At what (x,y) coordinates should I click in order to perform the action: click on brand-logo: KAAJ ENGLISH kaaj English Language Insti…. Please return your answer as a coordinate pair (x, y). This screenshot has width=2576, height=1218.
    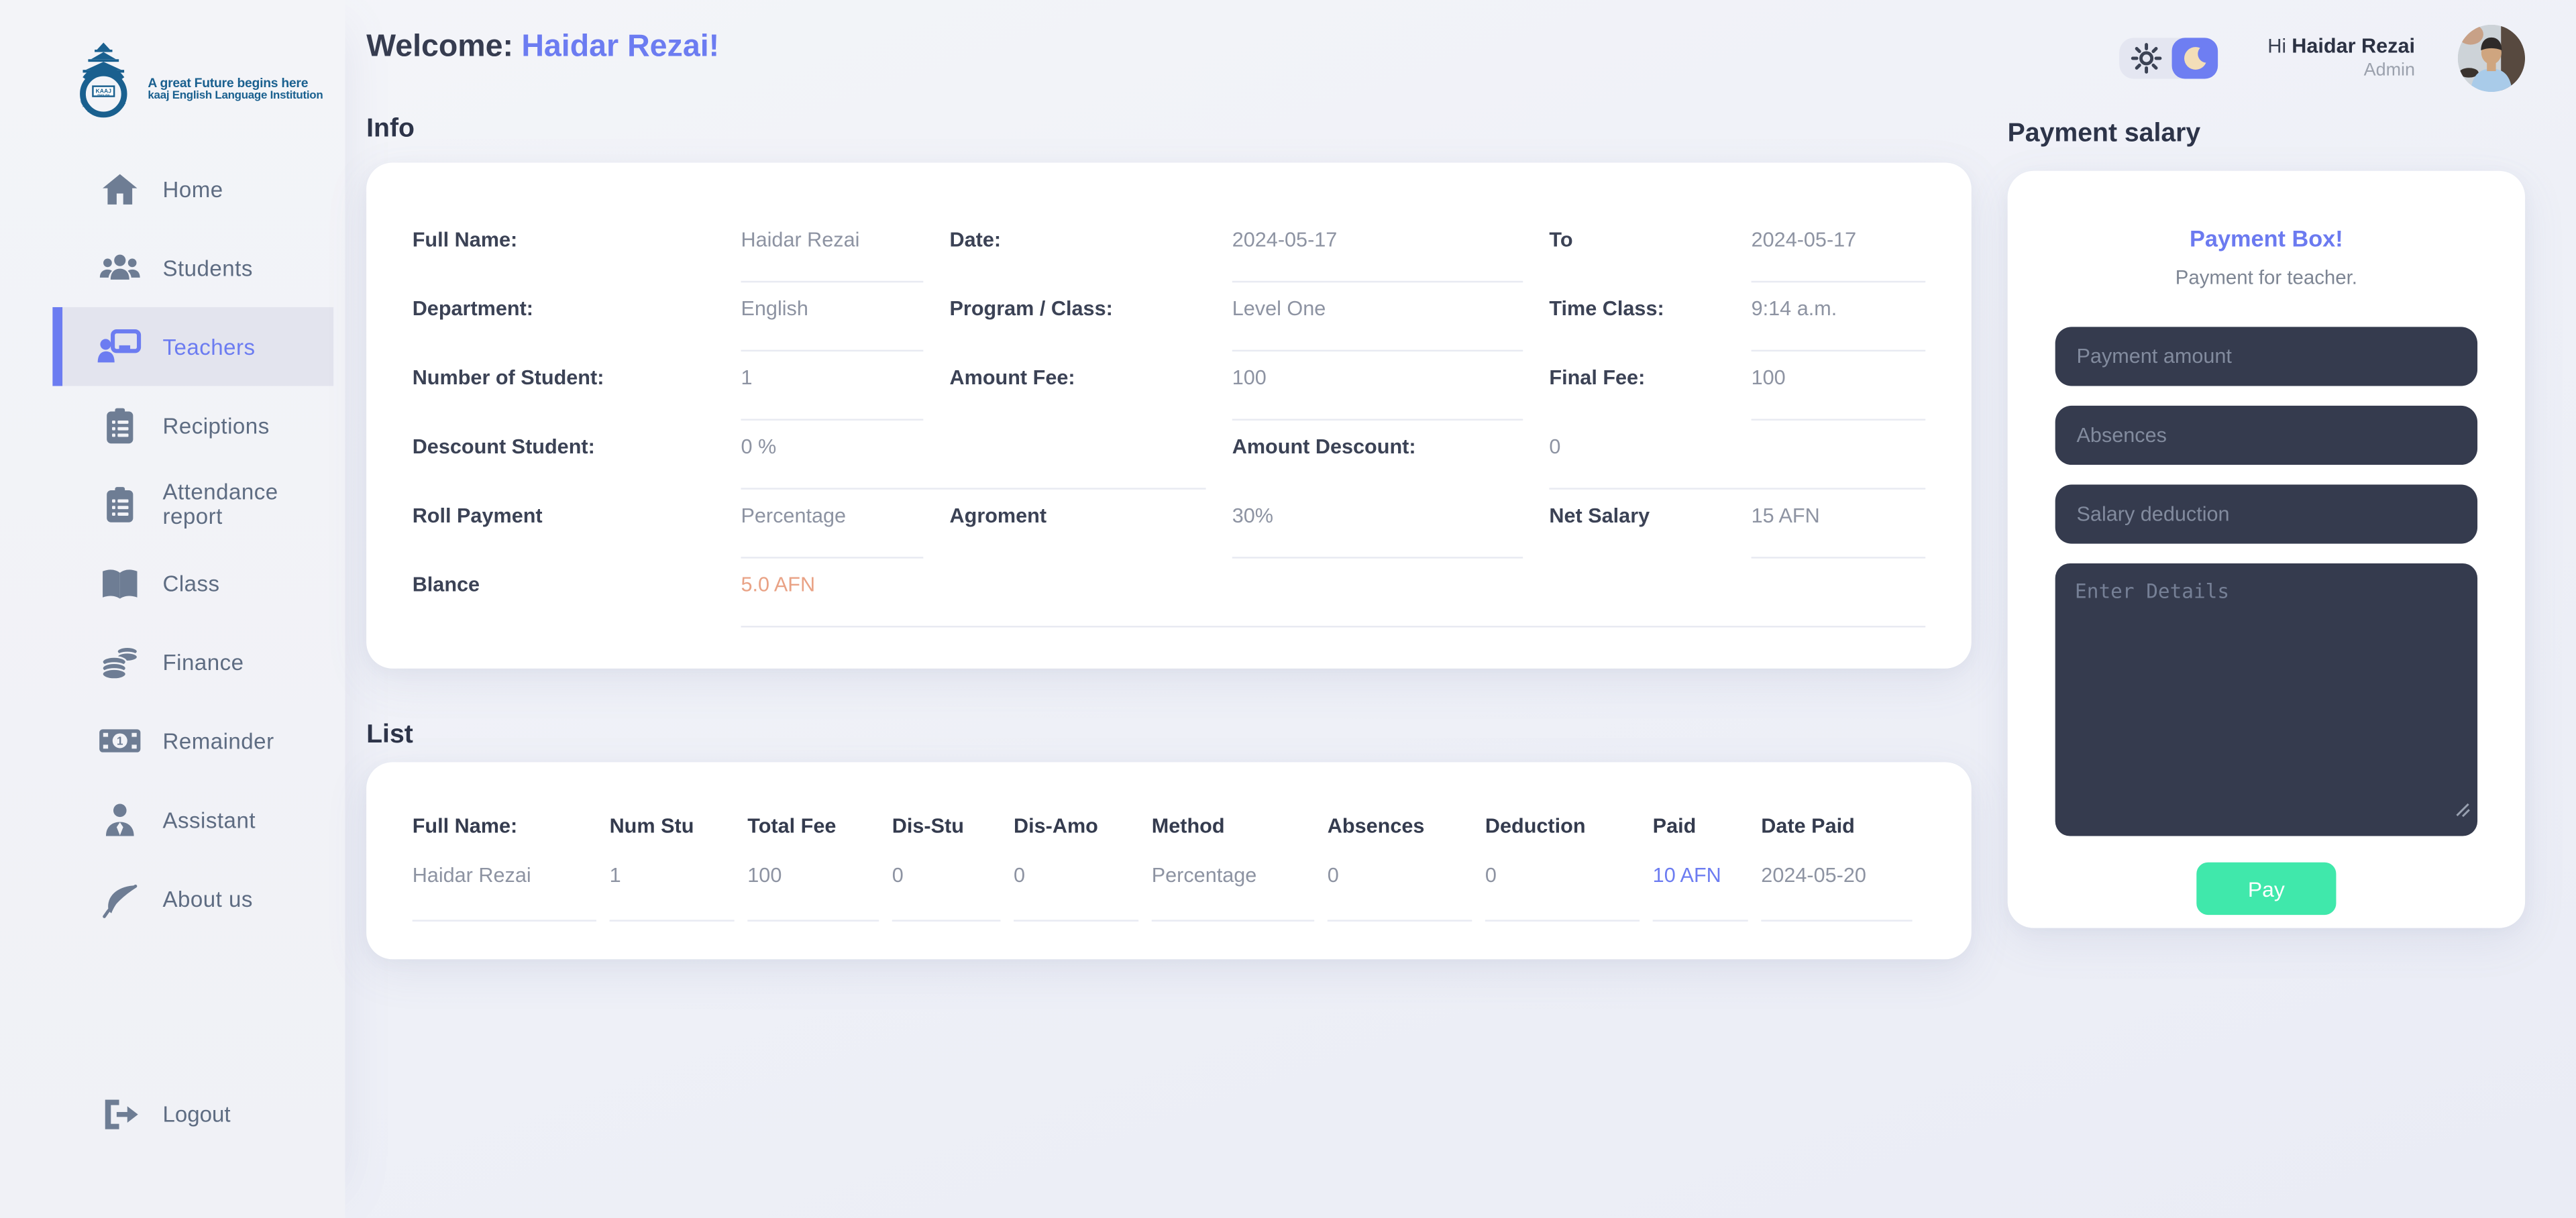
    Looking at the image, I should click on (194, 82).